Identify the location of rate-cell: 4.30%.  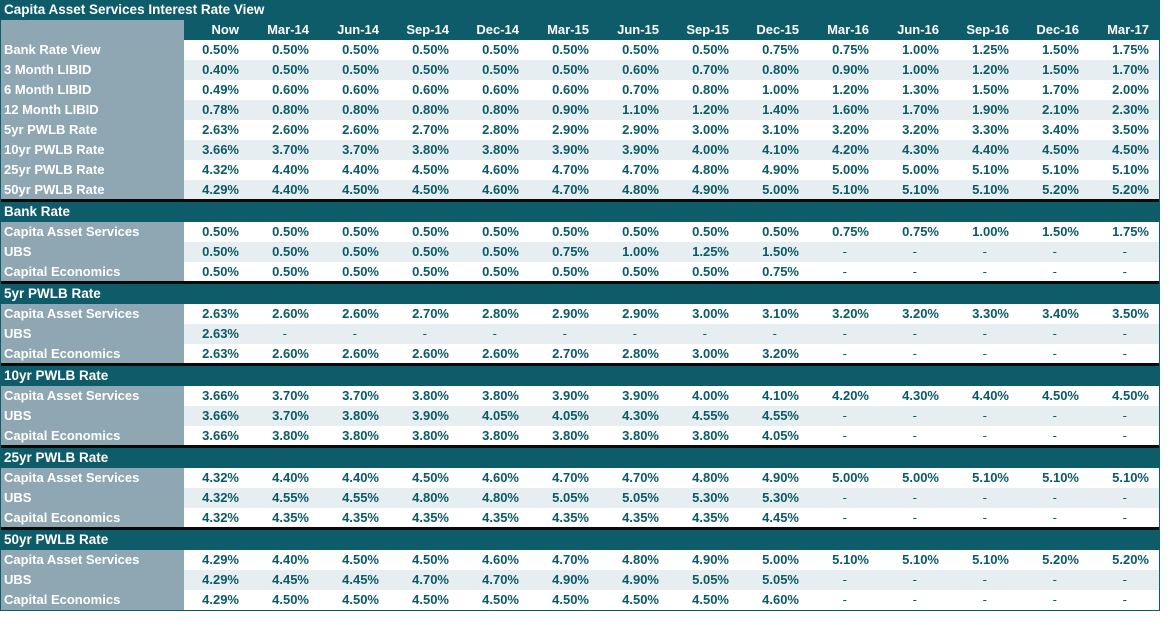
(920, 395).